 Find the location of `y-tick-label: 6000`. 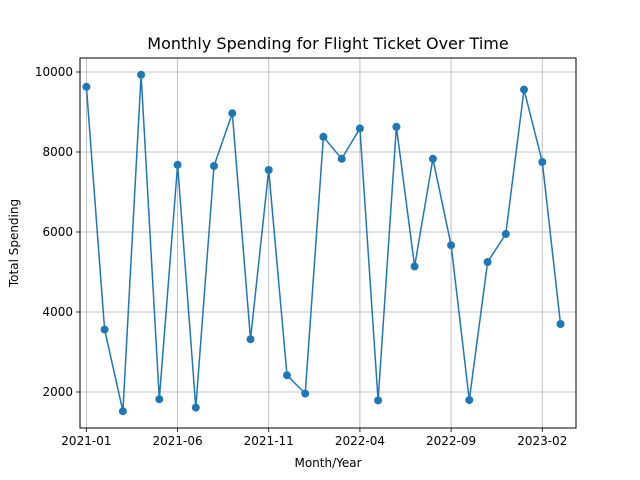

y-tick-label: 6000 is located at coordinates (57, 232).